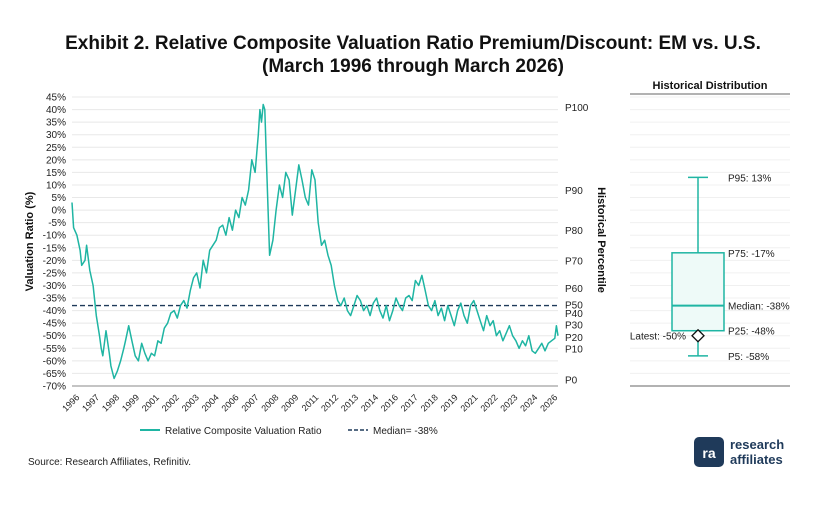  What do you see at coordinates (757, 444) in the screenshot?
I see `logo-text-line1: research` at bounding box center [757, 444].